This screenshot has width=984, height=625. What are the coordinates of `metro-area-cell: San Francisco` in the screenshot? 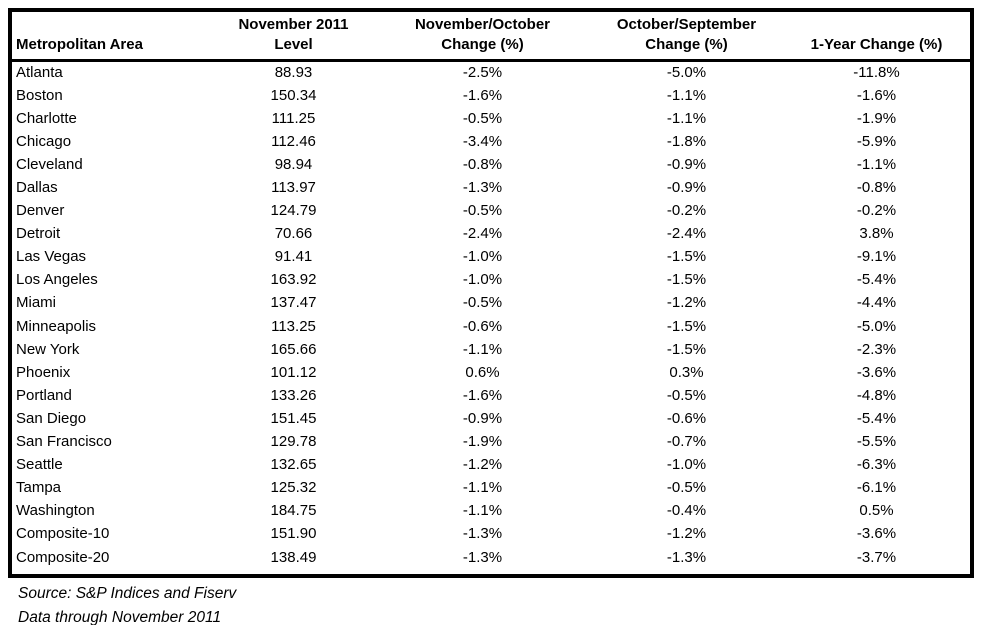 It's located at (64, 442).